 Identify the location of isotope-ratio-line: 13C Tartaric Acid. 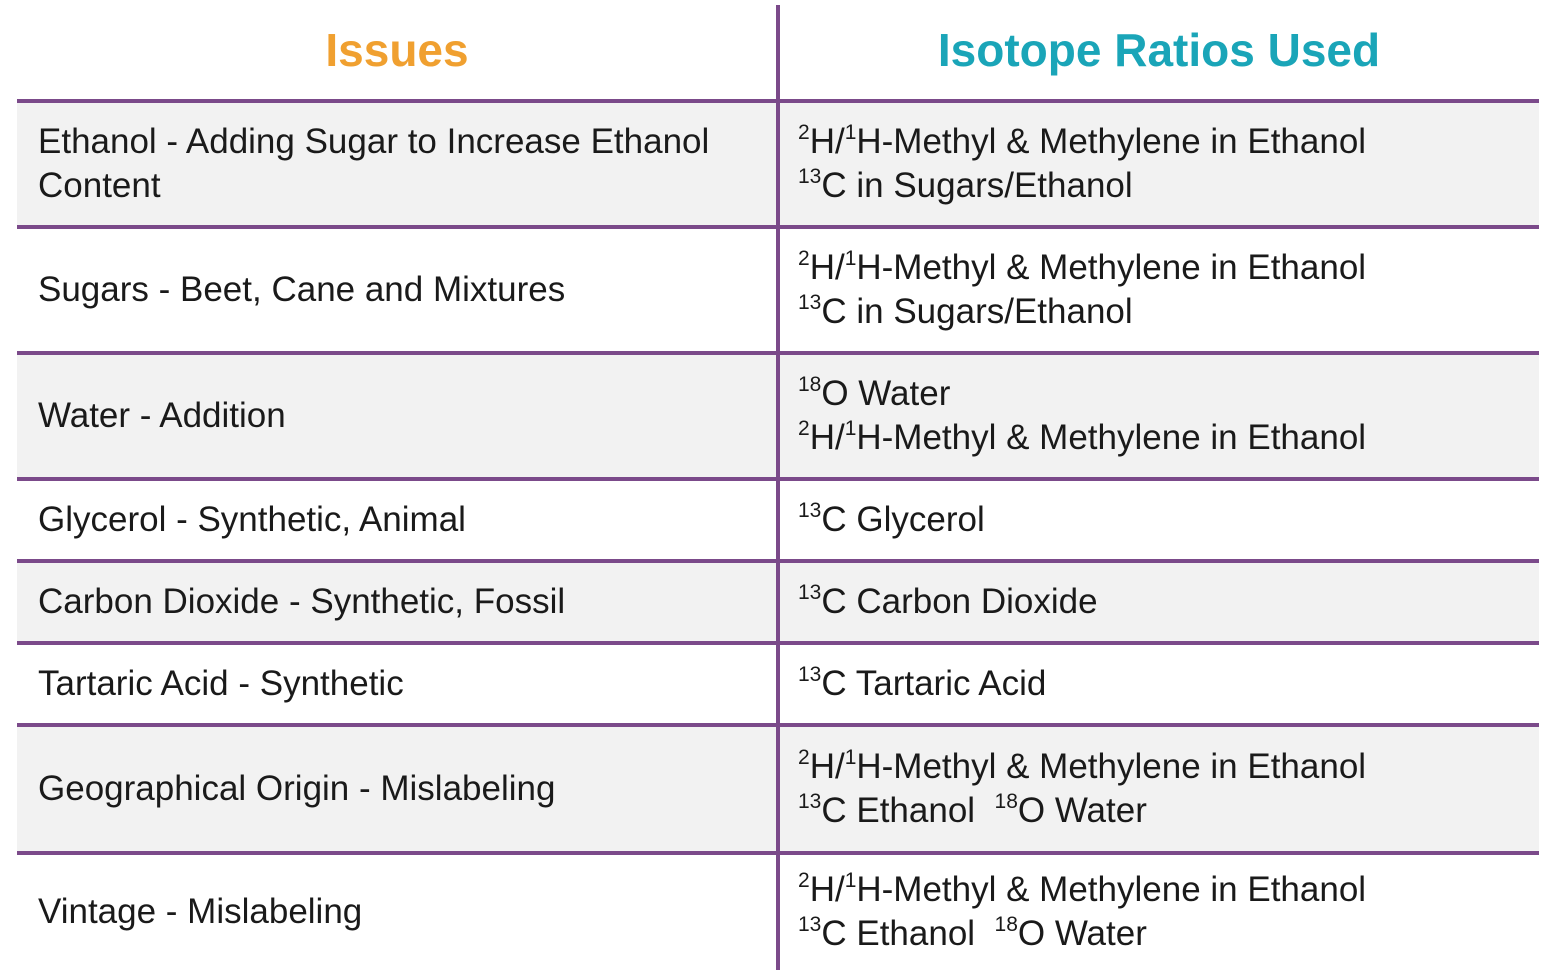
(1168, 684).